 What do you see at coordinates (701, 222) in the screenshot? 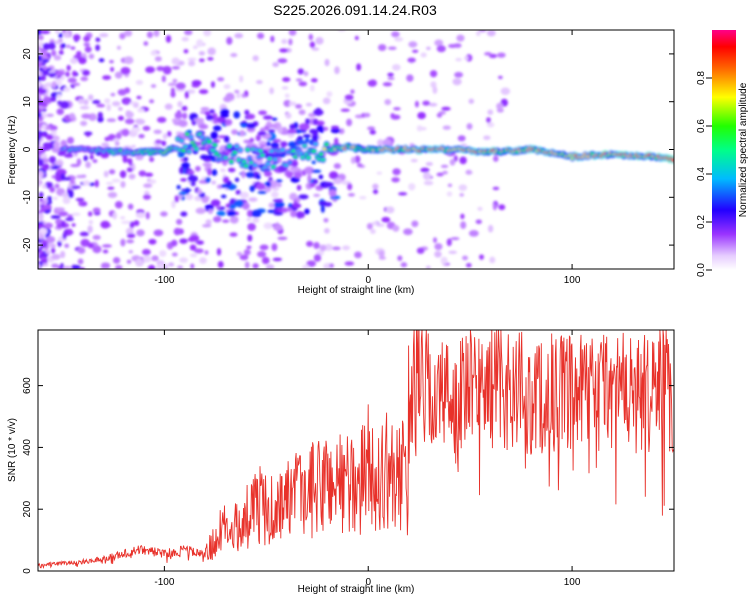
I see `colorbar-tick-label: 0.2` at bounding box center [701, 222].